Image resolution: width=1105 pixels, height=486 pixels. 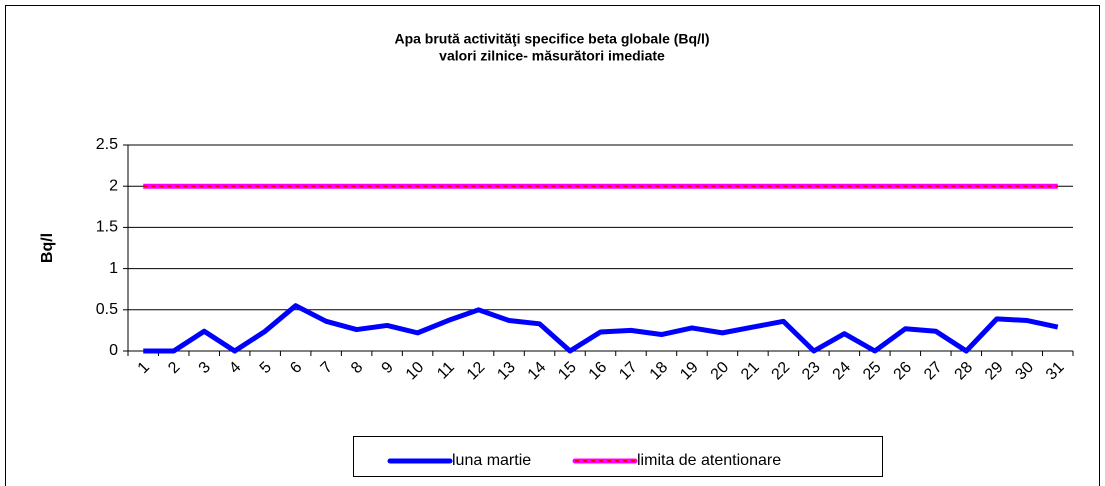 What do you see at coordinates (113, 268) in the screenshot?
I see `y-tick-label: 1` at bounding box center [113, 268].